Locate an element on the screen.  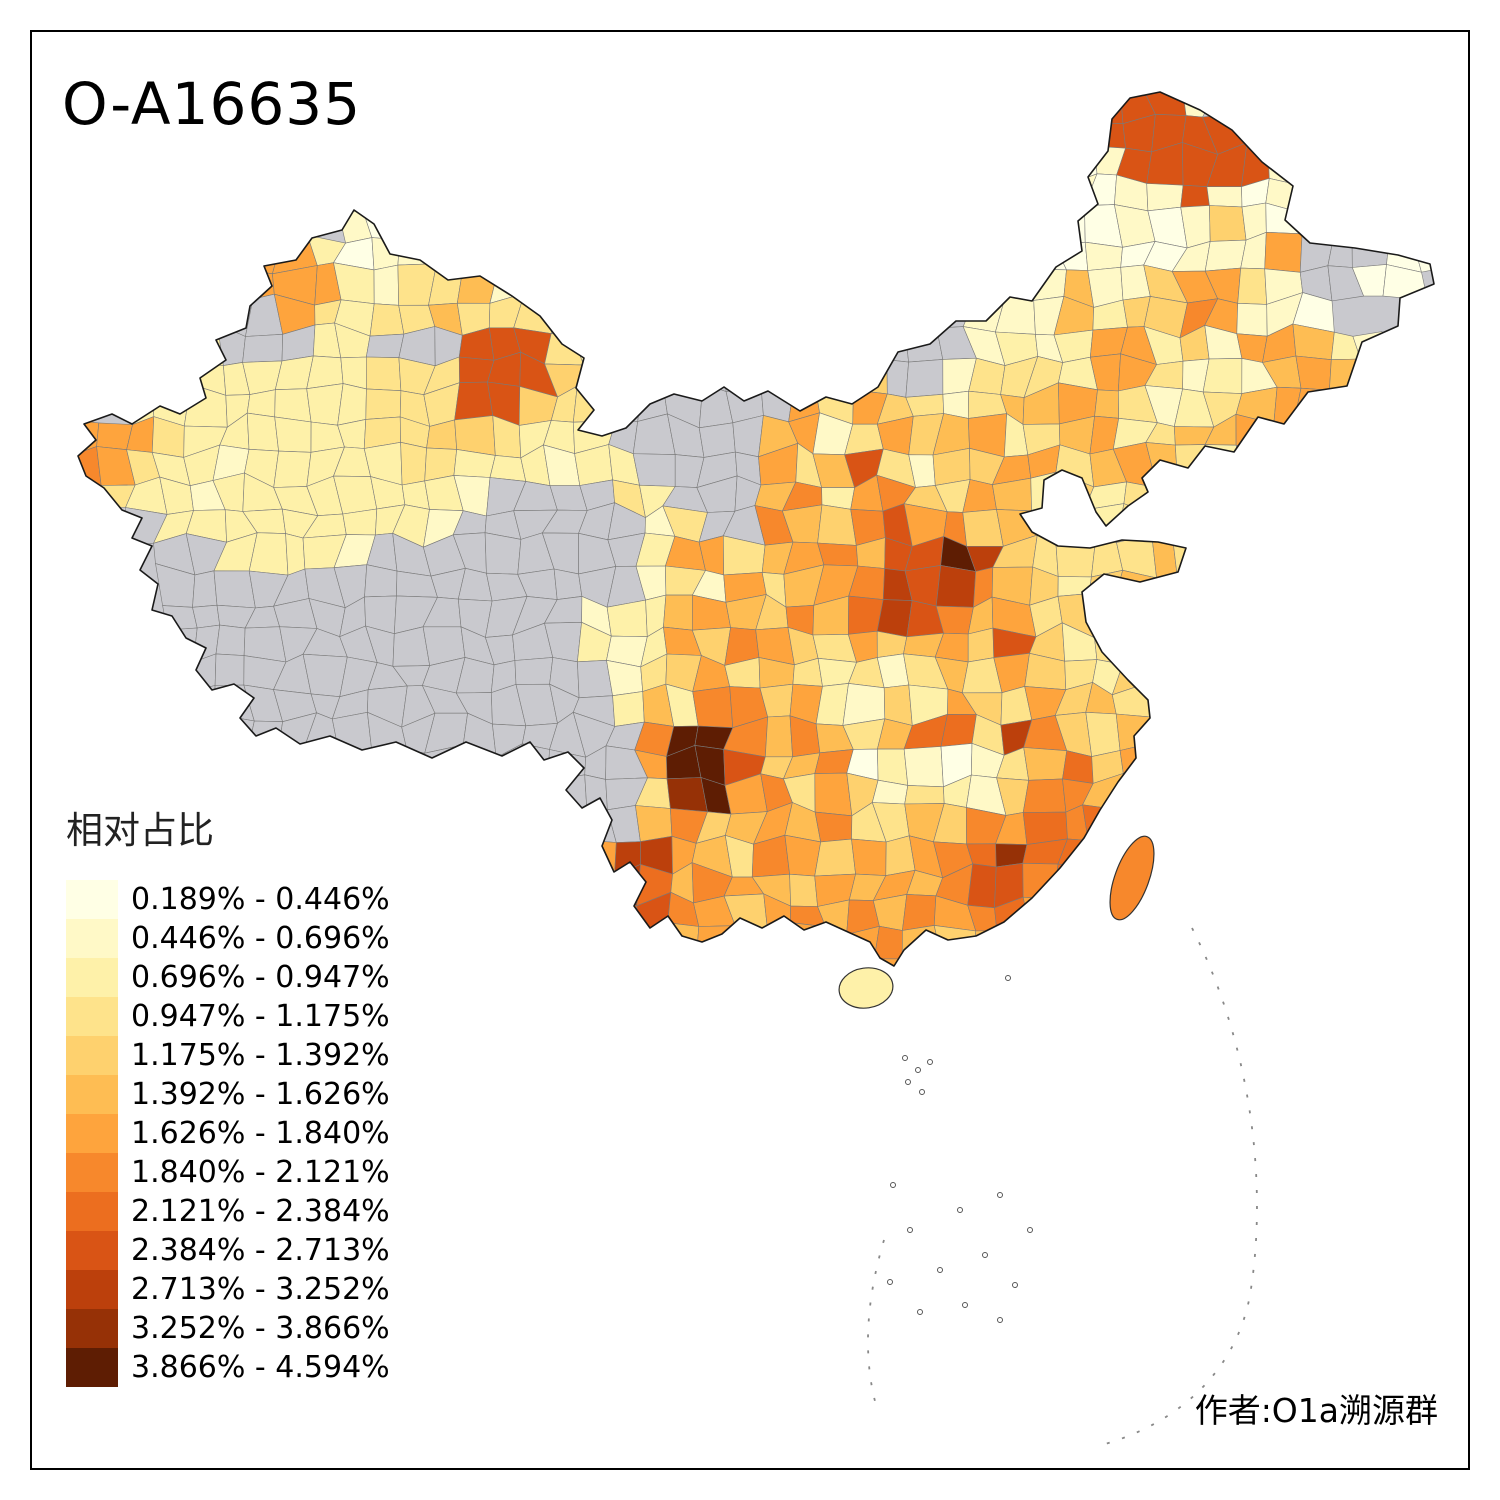
legend-label: 2.121% - 2.384% is located at coordinates (260, 1211).